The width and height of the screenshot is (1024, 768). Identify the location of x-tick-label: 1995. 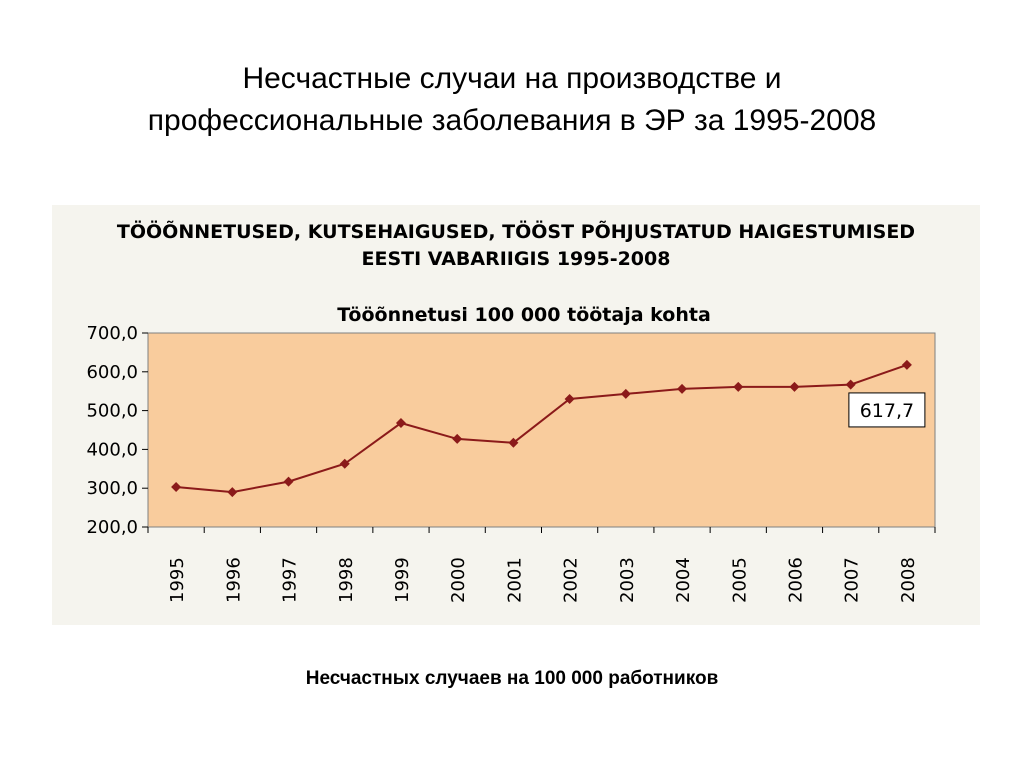
(177, 580).